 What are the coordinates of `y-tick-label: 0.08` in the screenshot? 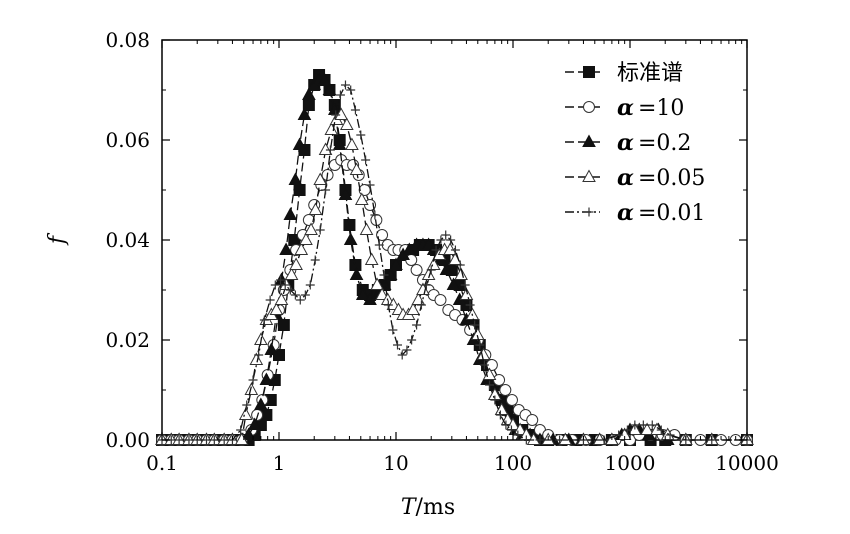 It's located at (127, 40).